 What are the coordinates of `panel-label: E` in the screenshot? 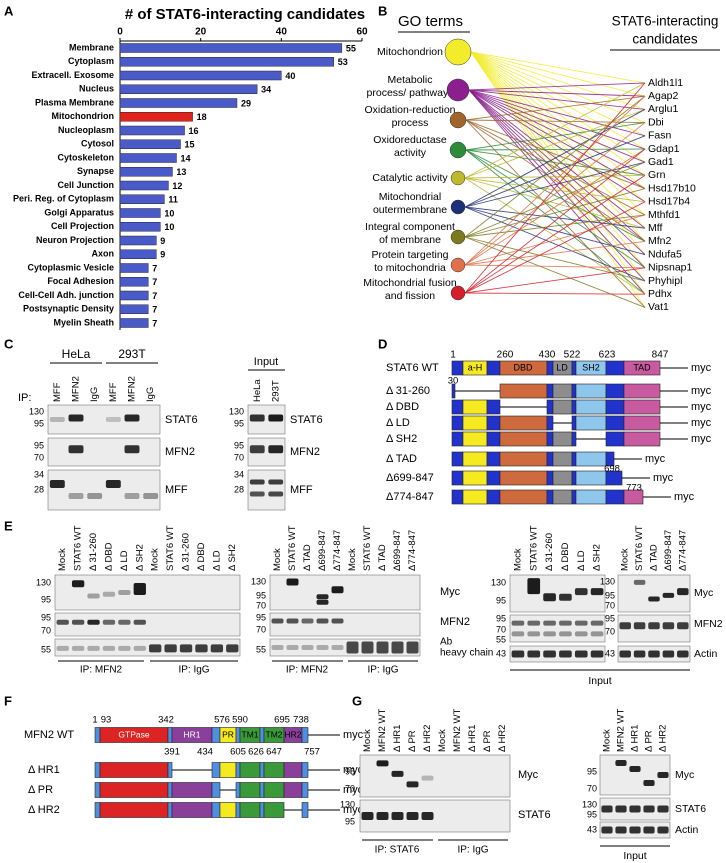 It's located at (8, 525).